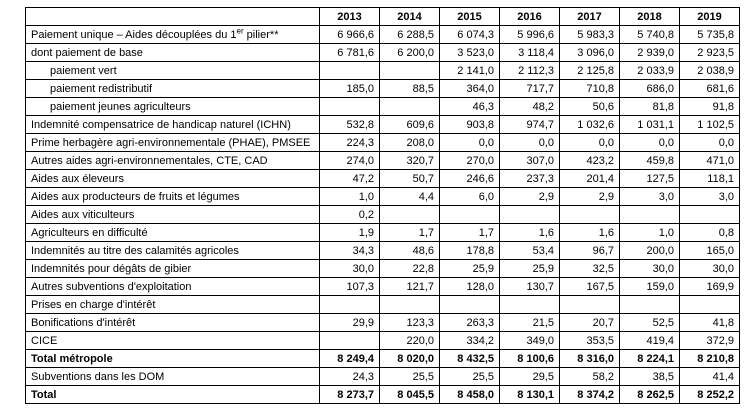 The width and height of the screenshot is (748, 412). Describe the element at coordinates (589, 286) in the screenshot. I see `value-cell: 167,5` at that location.